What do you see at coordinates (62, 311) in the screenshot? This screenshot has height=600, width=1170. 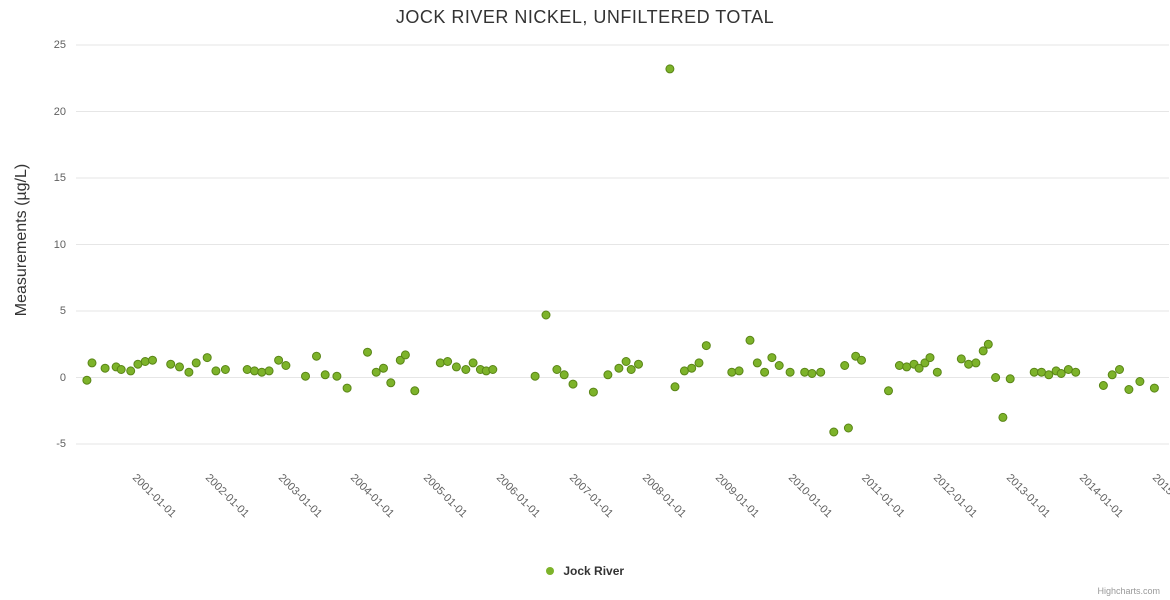 I see `y-axis-tick-label: 5` at bounding box center [62, 311].